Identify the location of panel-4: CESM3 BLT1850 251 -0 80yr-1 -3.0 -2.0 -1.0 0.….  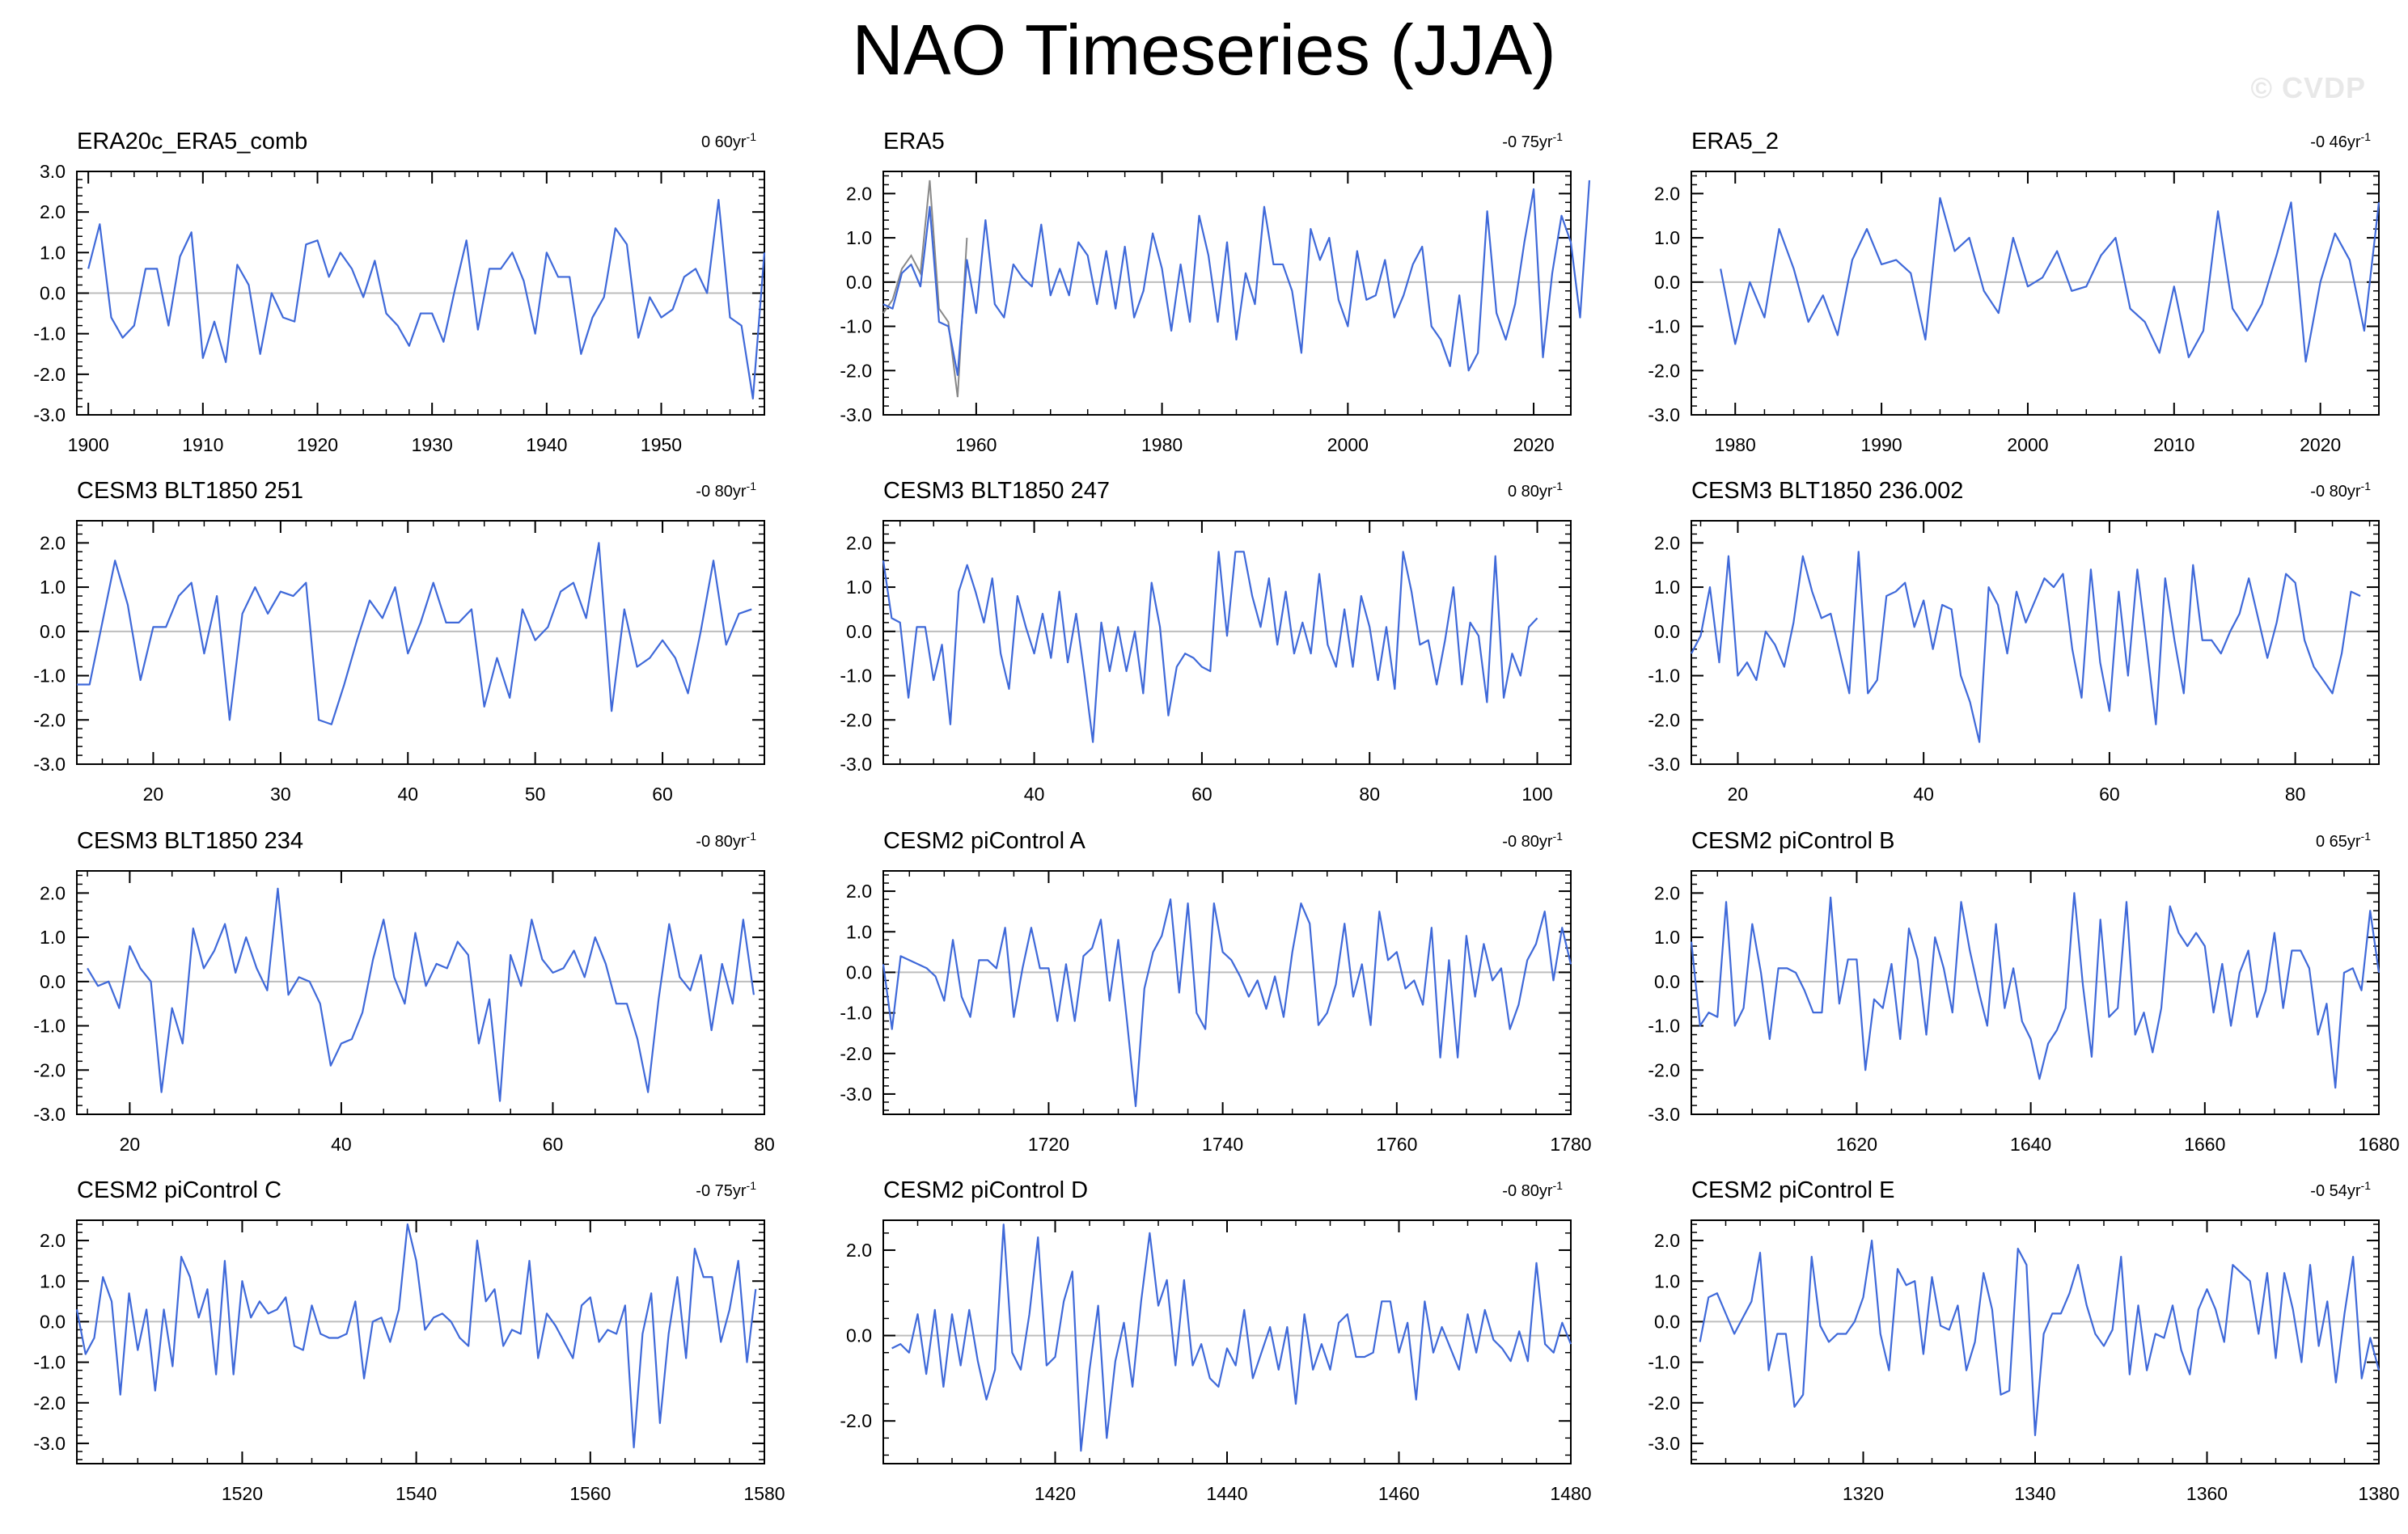
(399, 641).